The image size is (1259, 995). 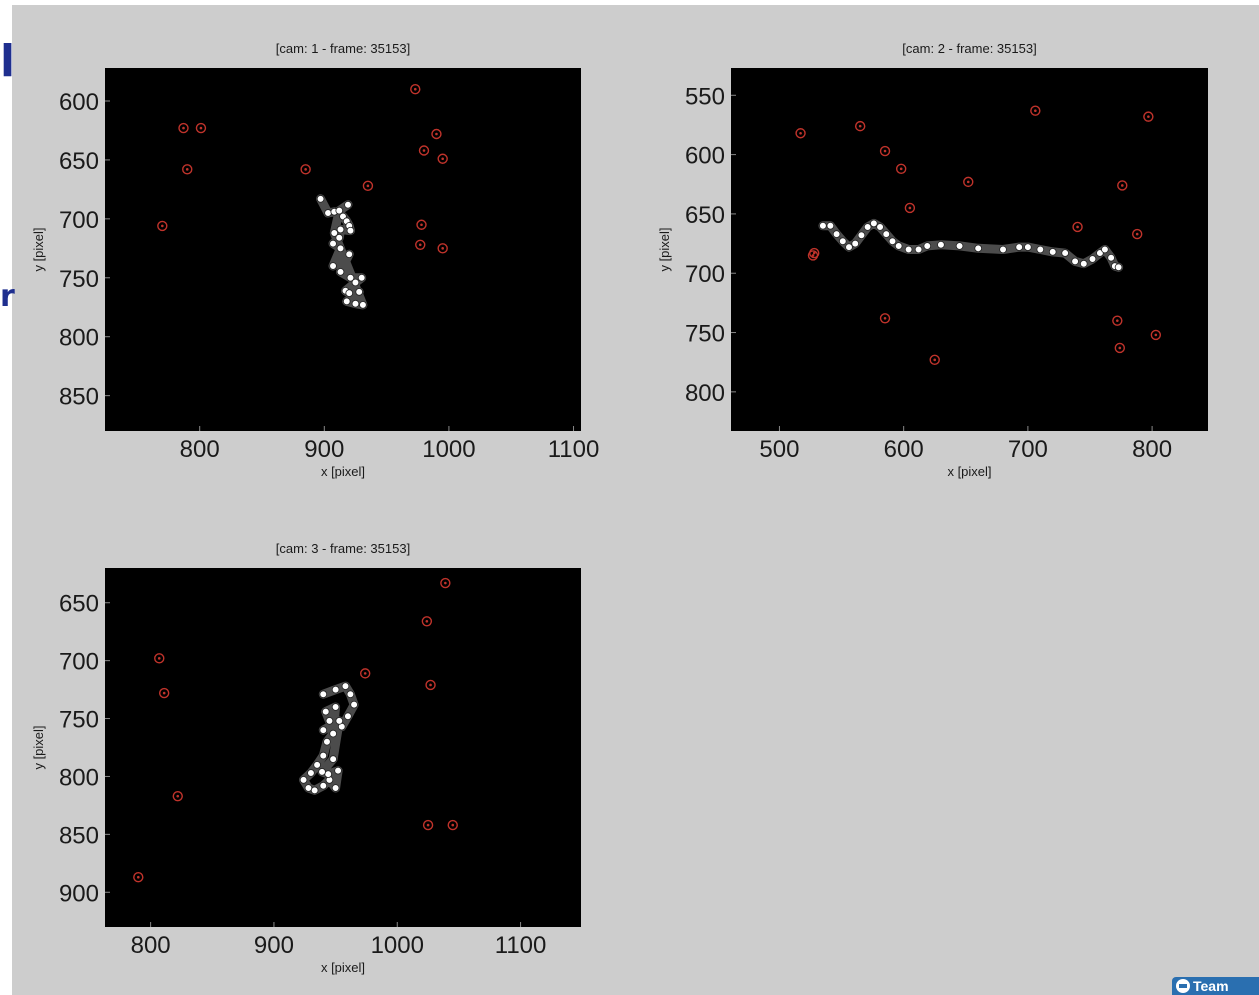 I want to click on x-tick-label: 1100, so click(x=574, y=449).